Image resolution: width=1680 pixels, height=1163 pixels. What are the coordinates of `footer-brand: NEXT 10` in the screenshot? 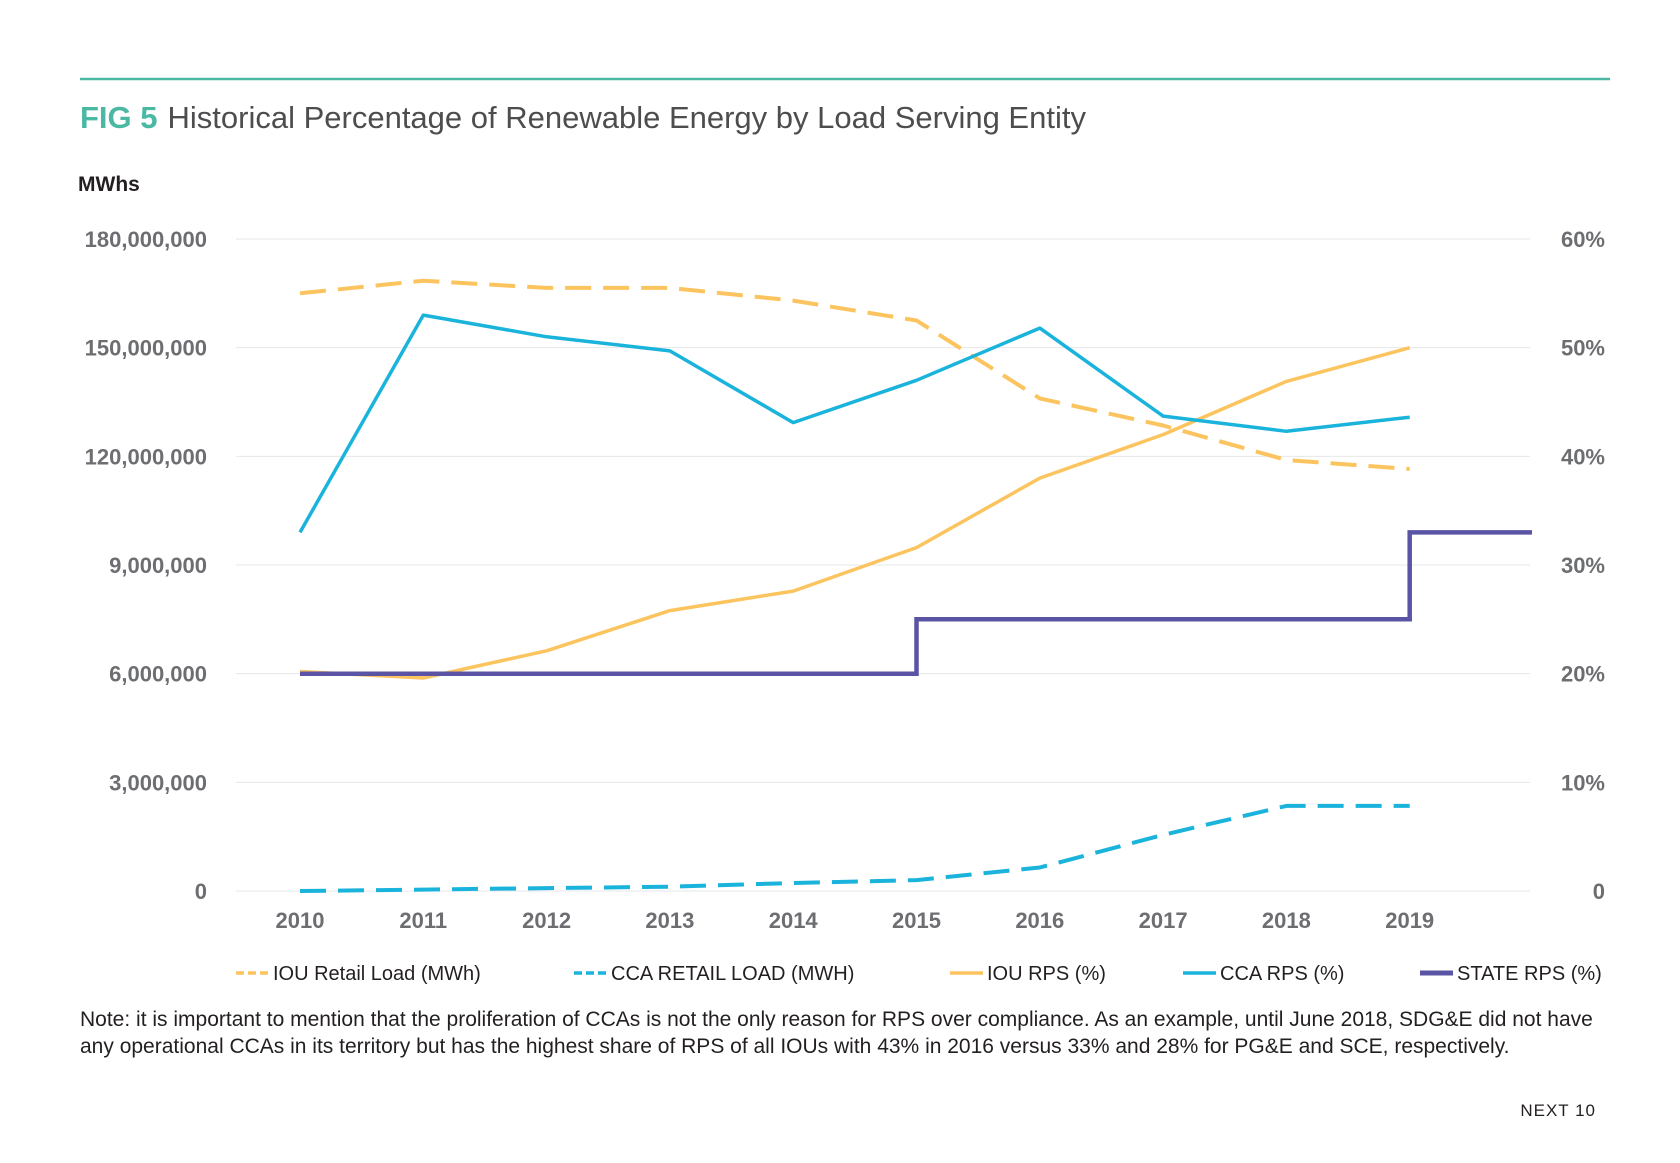 It's located at (1558, 1110).